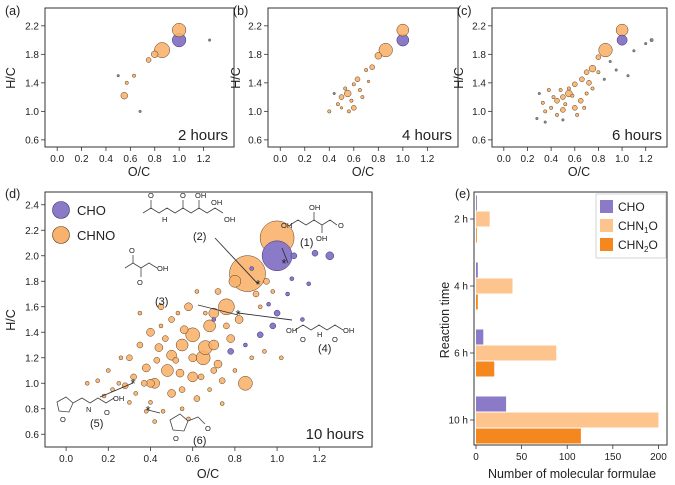 The width and height of the screenshot is (675, 485). What do you see at coordinates (567, 319) in the screenshot?
I see `panel-e-bars` at bounding box center [567, 319].